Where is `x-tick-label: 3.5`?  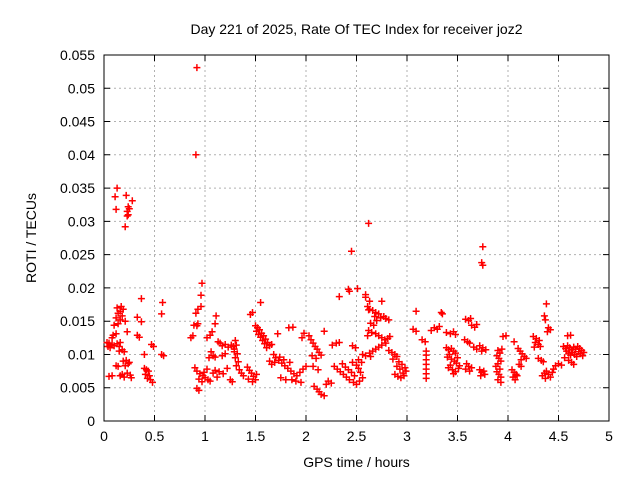
x-tick-label: 3.5 is located at coordinates (458, 436).